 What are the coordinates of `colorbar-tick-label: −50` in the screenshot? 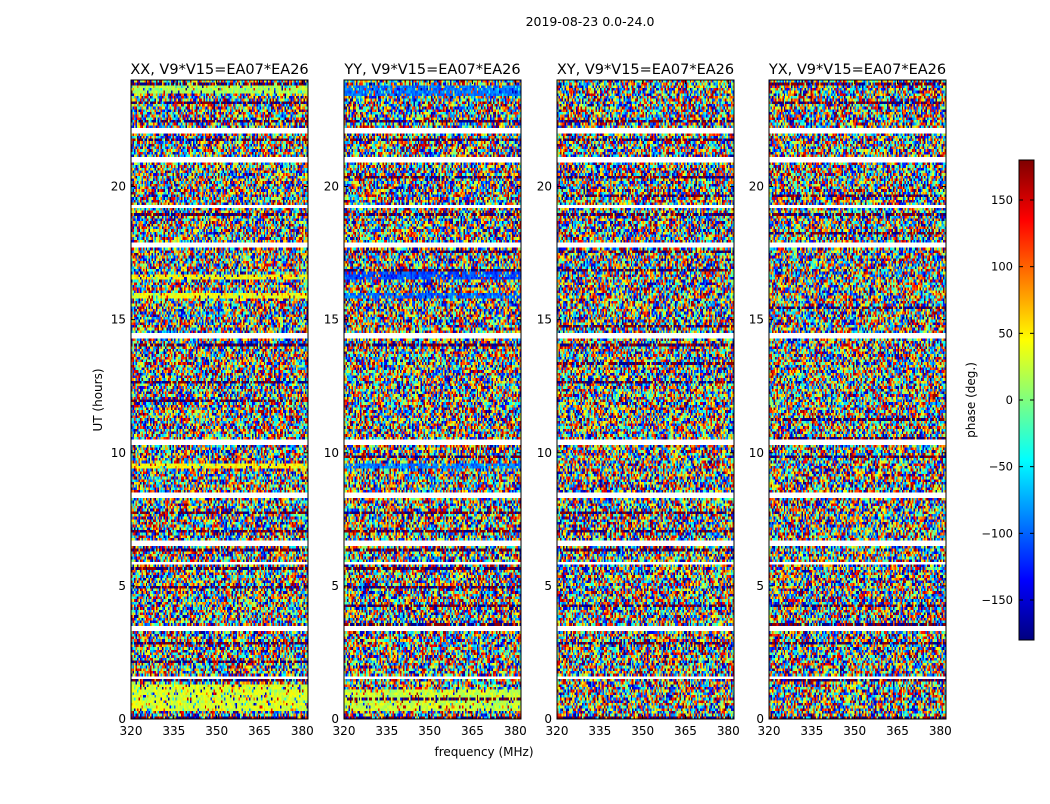 It's located at (1001, 467).